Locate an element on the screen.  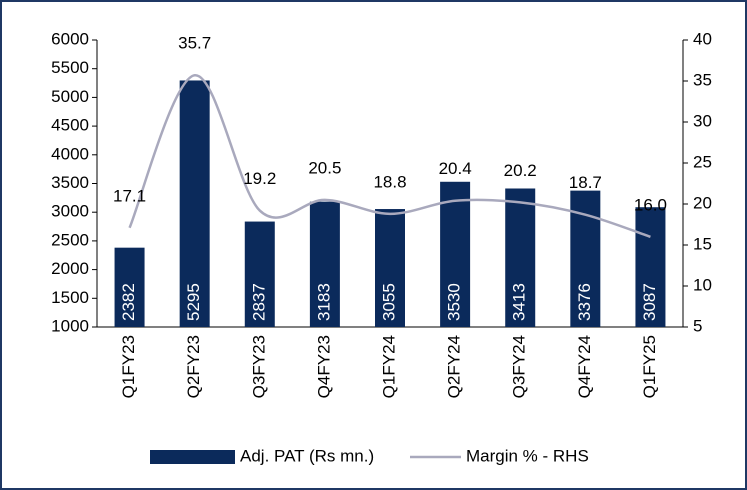
line-value-label: 16.0 is located at coordinates (650, 204).